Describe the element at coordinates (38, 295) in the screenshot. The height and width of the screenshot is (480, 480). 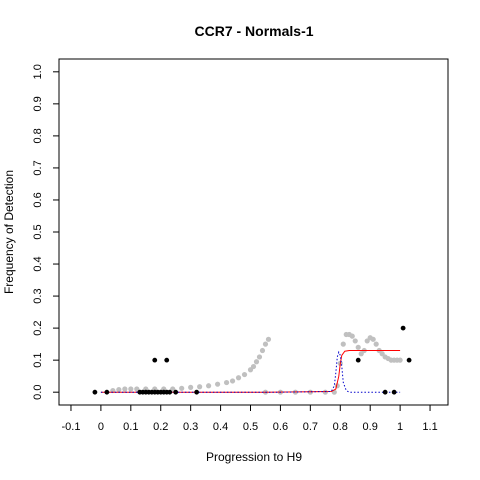
I see `y-tick-label: 0.3` at that location.